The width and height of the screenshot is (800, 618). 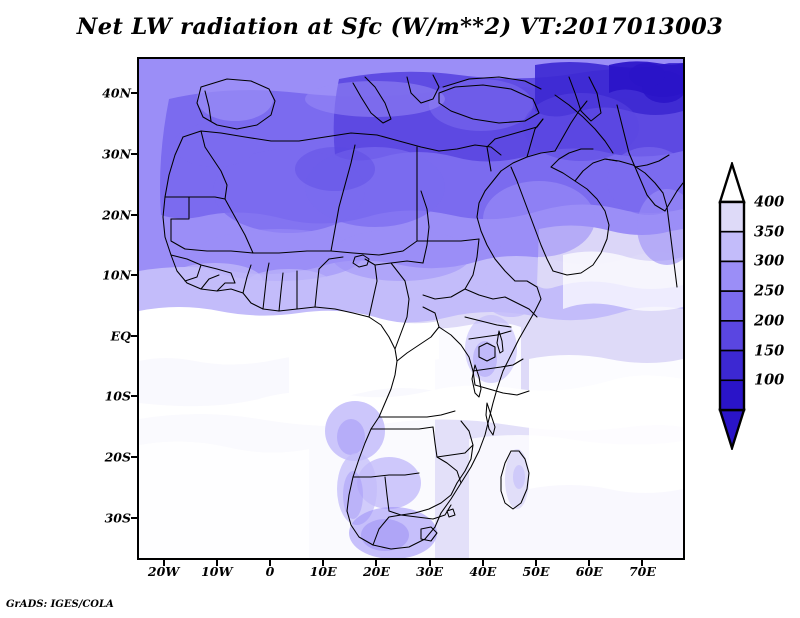 What do you see at coordinates (642, 571) in the screenshot?
I see `lon-tick-label: 70E` at bounding box center [642, 571].